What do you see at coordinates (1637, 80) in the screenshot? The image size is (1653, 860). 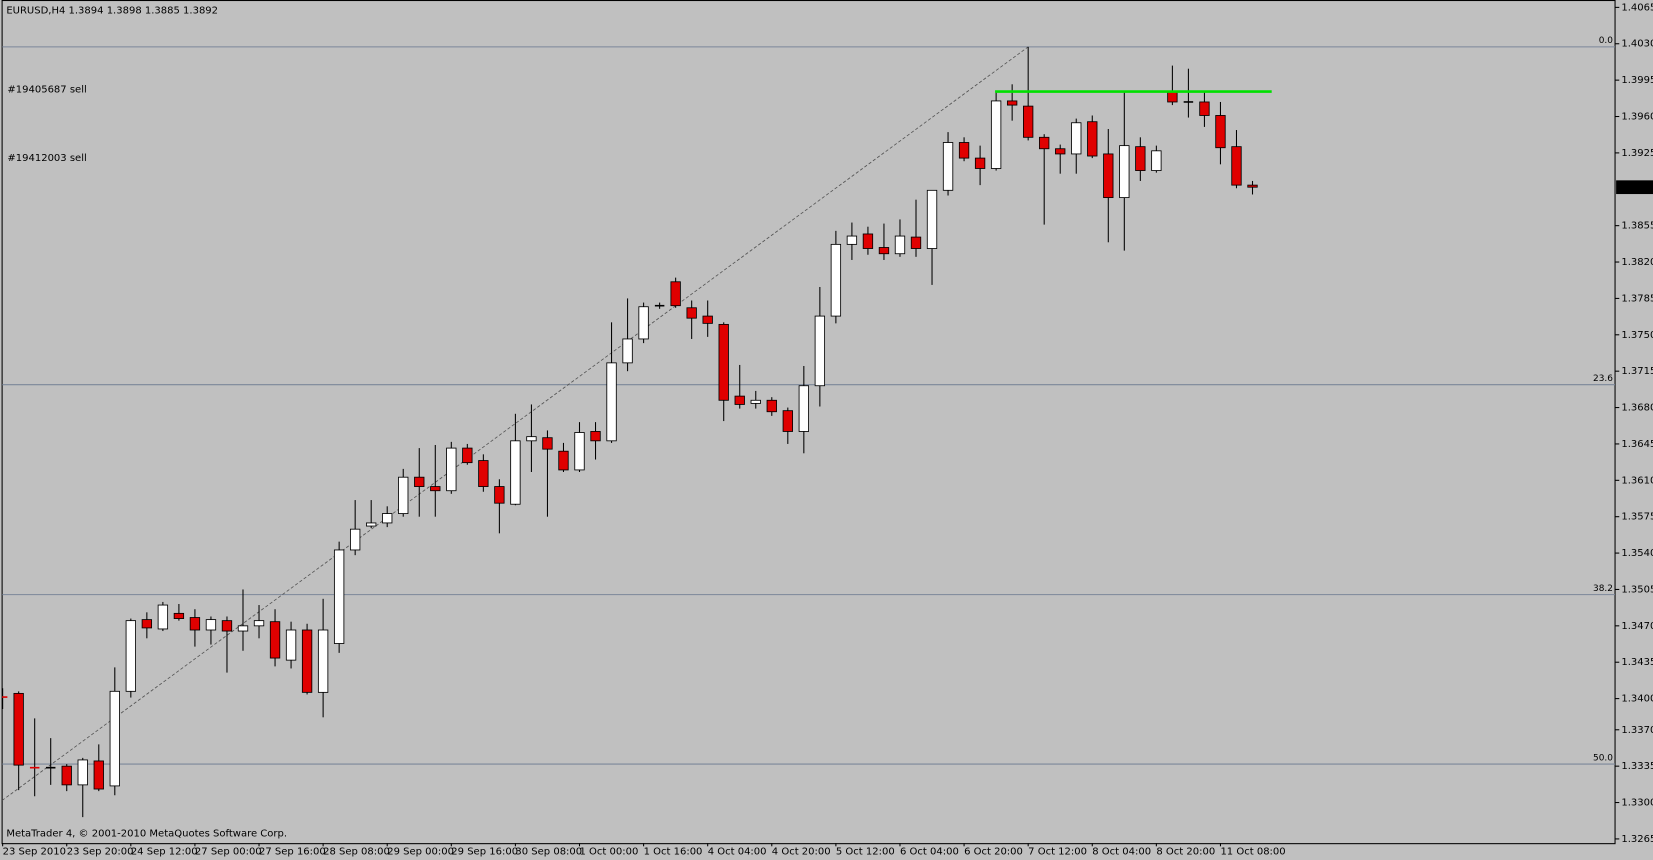 I see `y-tick-label: 1.3995` at bounding box center [1637, 80].